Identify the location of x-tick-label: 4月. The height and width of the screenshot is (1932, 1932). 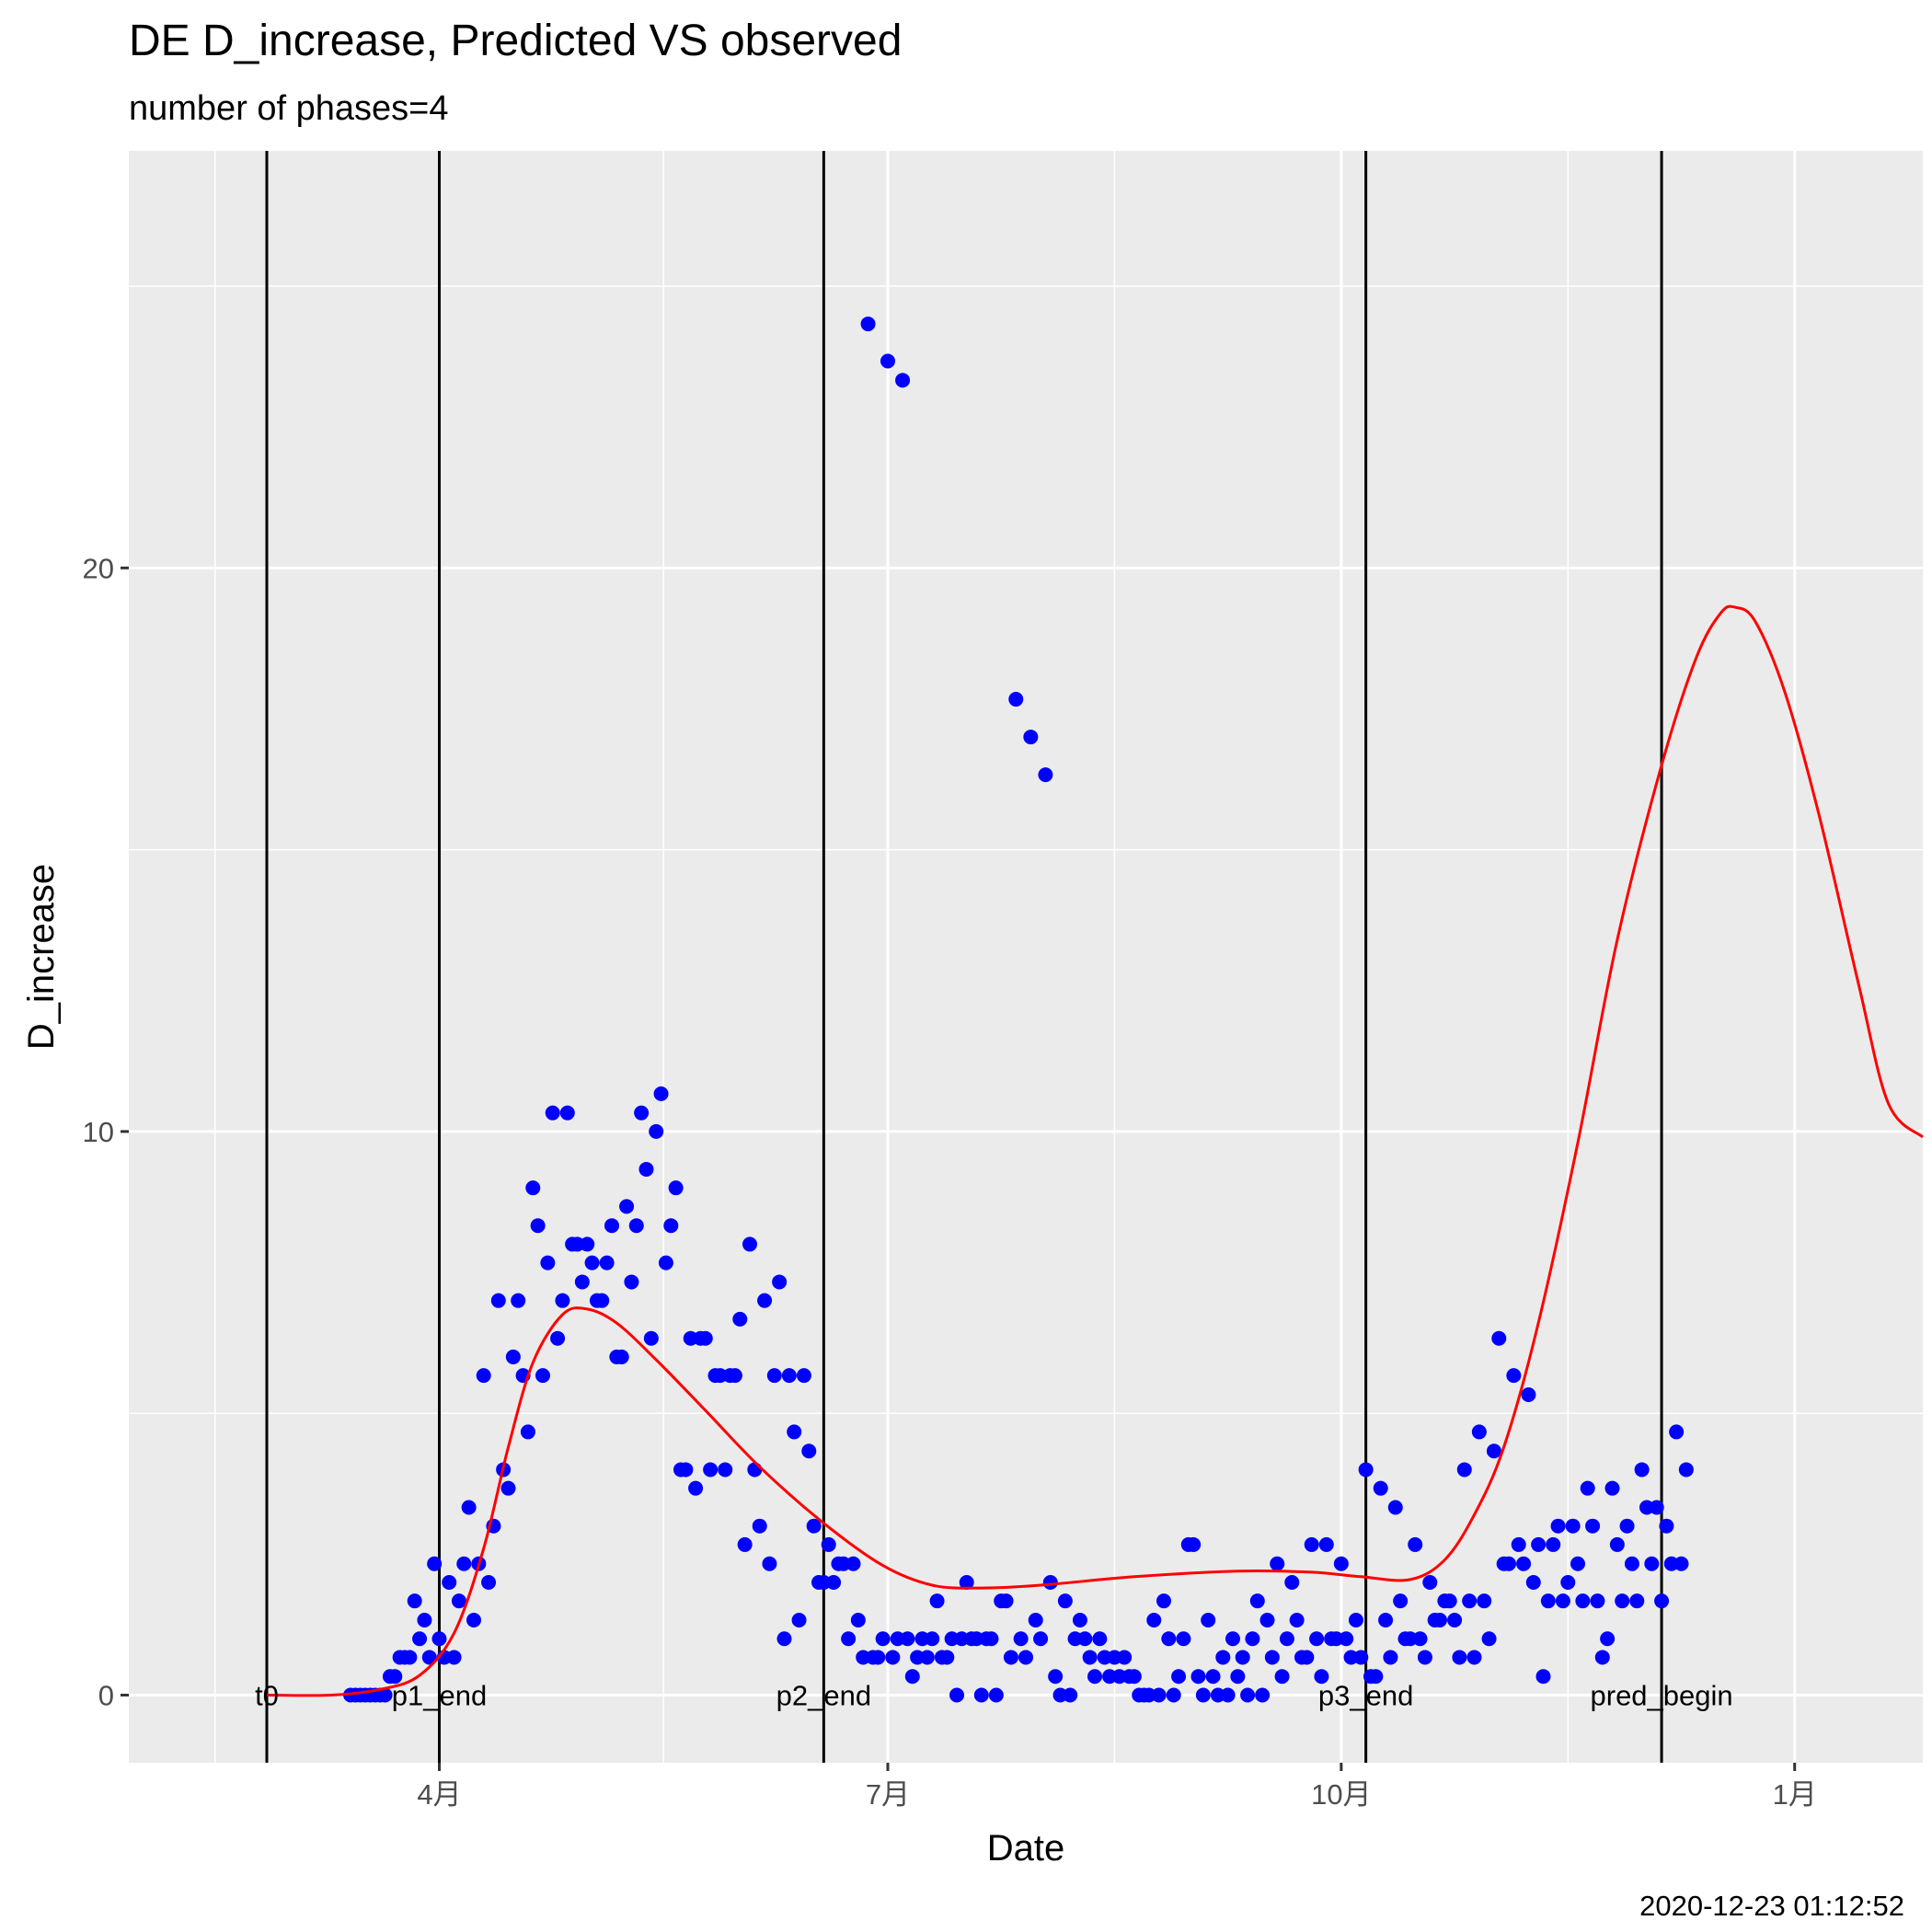
(439, 1794).